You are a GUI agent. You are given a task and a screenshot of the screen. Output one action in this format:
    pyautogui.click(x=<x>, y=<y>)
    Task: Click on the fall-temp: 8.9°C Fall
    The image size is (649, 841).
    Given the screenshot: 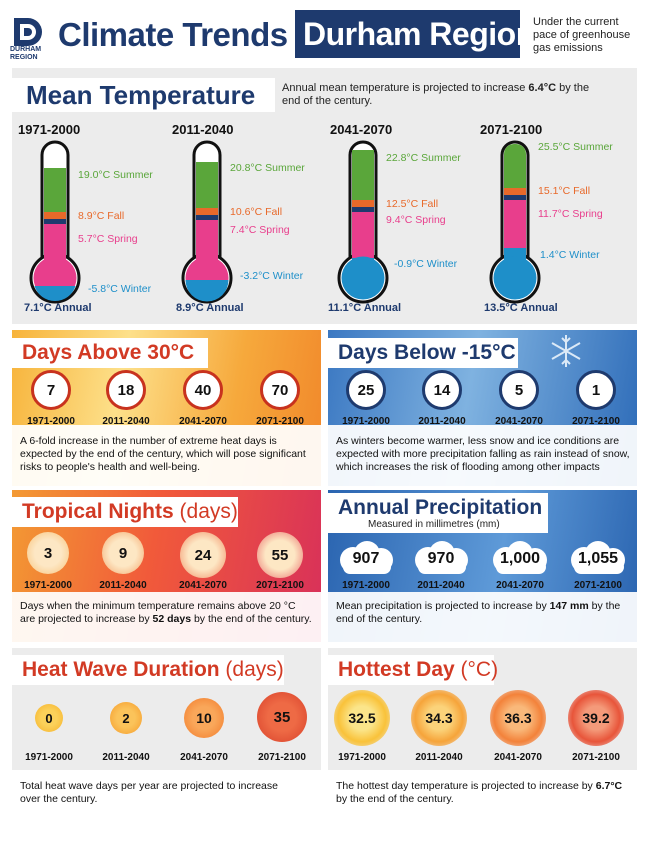 What is the action you would take?
    pyautogui.click(x=101, y=216)
    